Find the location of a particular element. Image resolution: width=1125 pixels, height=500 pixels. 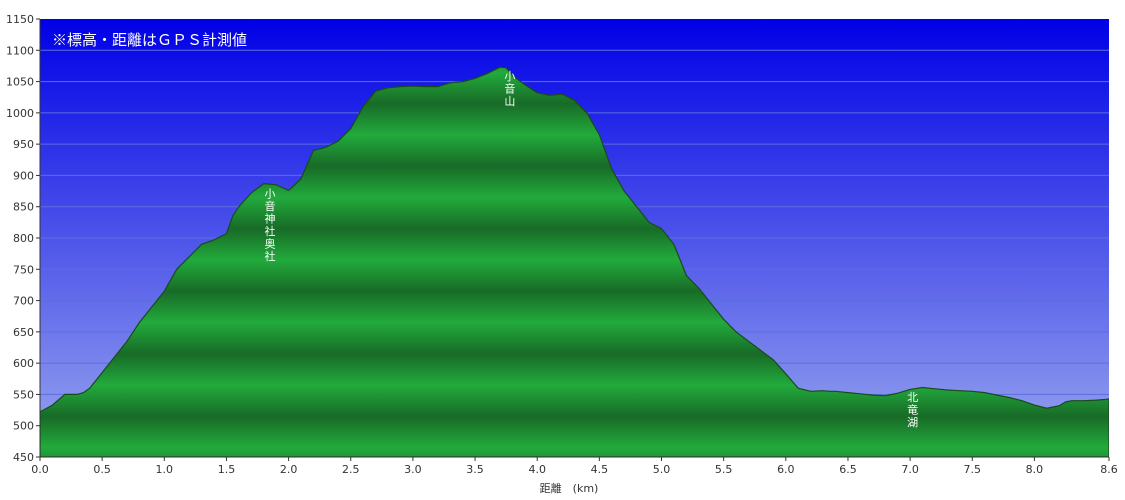

y-tick-label: 1150 is located at coordinates (20, 19).